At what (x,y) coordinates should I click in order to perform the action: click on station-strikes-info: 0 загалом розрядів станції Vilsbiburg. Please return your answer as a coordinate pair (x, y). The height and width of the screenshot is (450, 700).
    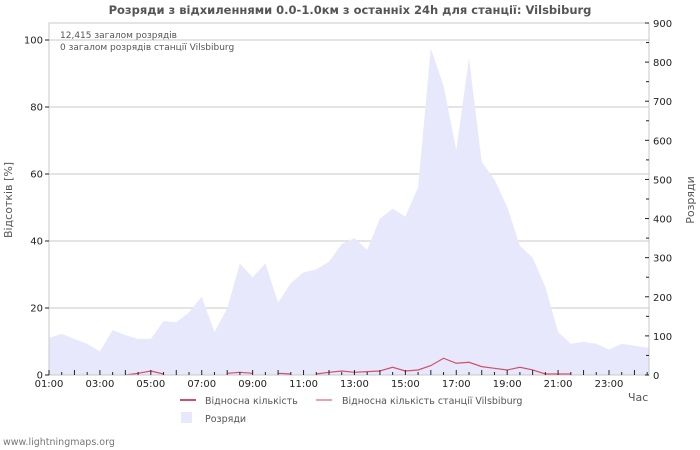
    Looking at the image, I should click on (147, 48).